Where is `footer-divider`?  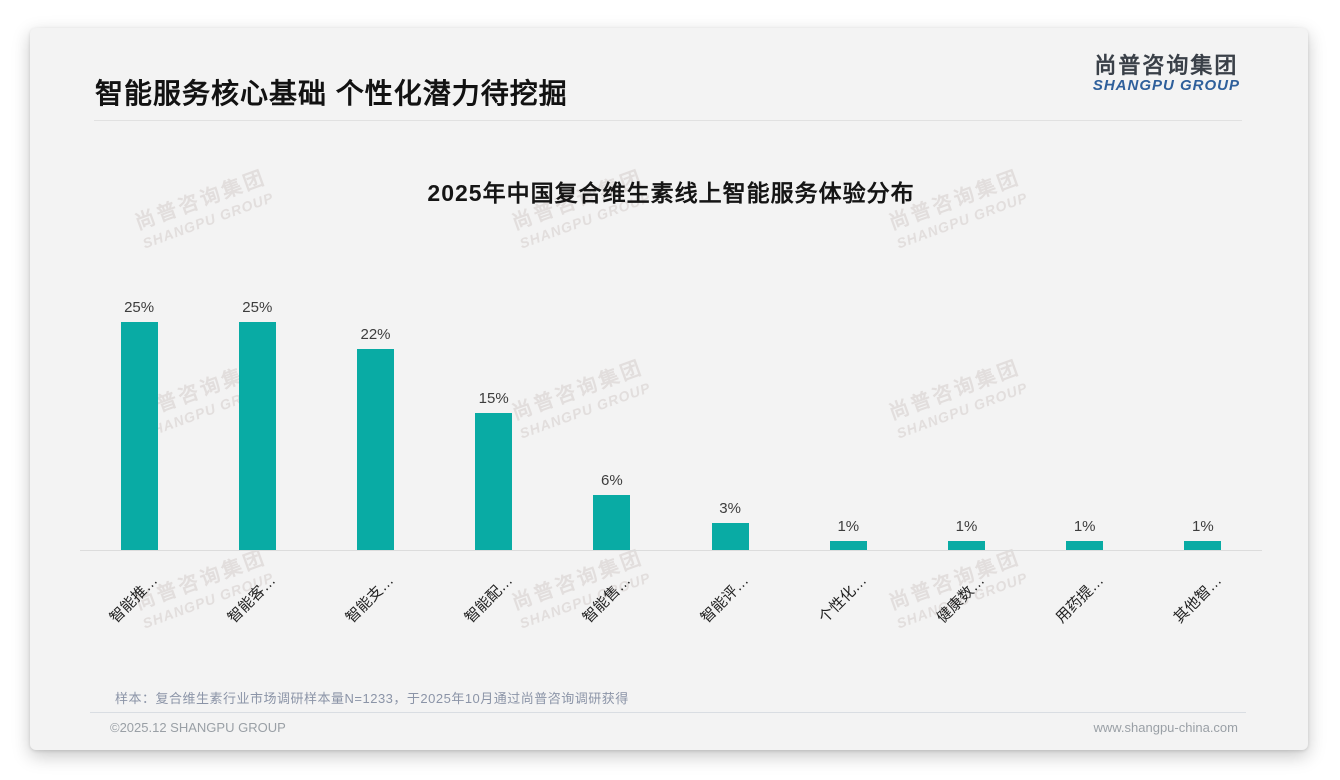 footer-divider is located at coordinates (668, 712).